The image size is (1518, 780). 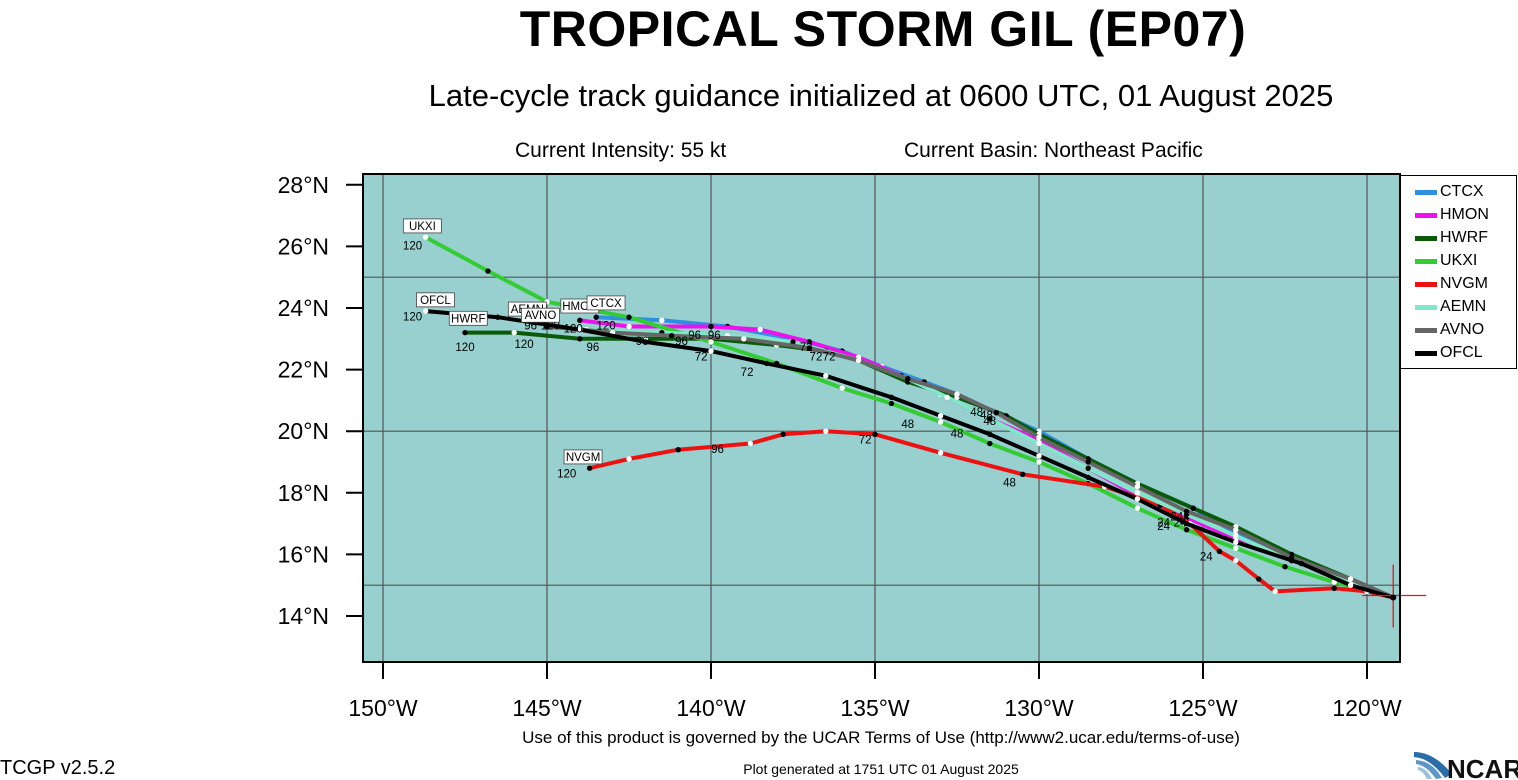 What do you see at coordinates (1458, 272) in the screenshot?
I see `legend: CTCX HMON HWRF UKXI NVGM AEMN AVNO OFCL` at bounding box center [1458, 272].